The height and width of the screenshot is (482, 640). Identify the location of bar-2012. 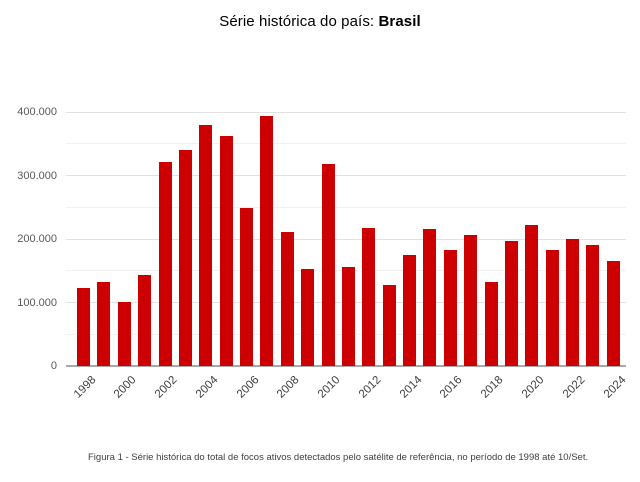
(369, 297).